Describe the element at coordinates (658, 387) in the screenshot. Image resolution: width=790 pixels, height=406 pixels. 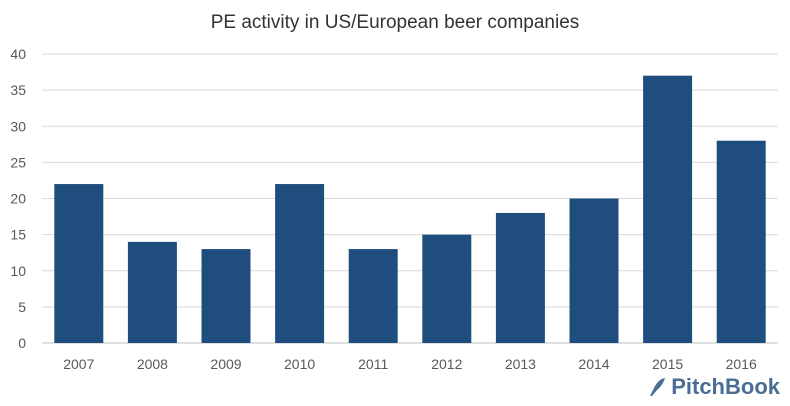
I see `feather-icon` at that location.